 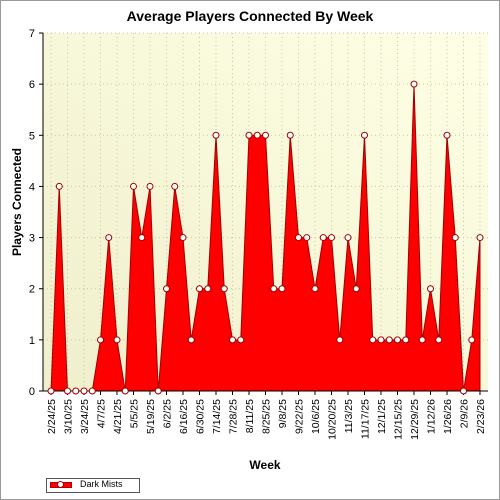 I want to click on y-tick-label: 0, so click(x=32, y=392).